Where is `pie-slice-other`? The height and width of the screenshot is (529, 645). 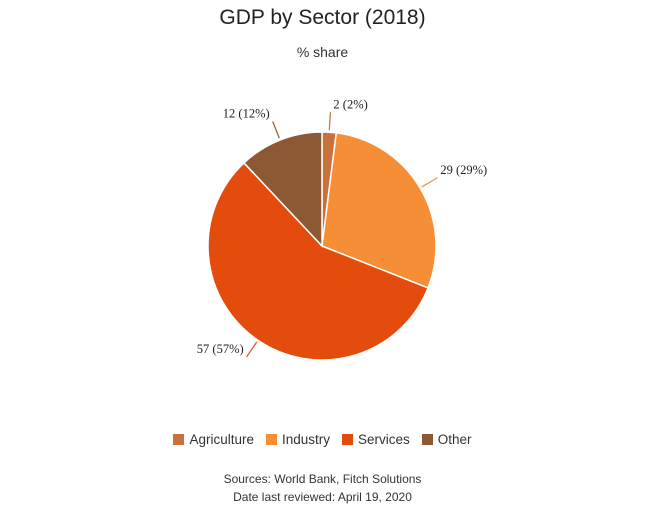
pie-slice-other is located at coordinates (282, 189).